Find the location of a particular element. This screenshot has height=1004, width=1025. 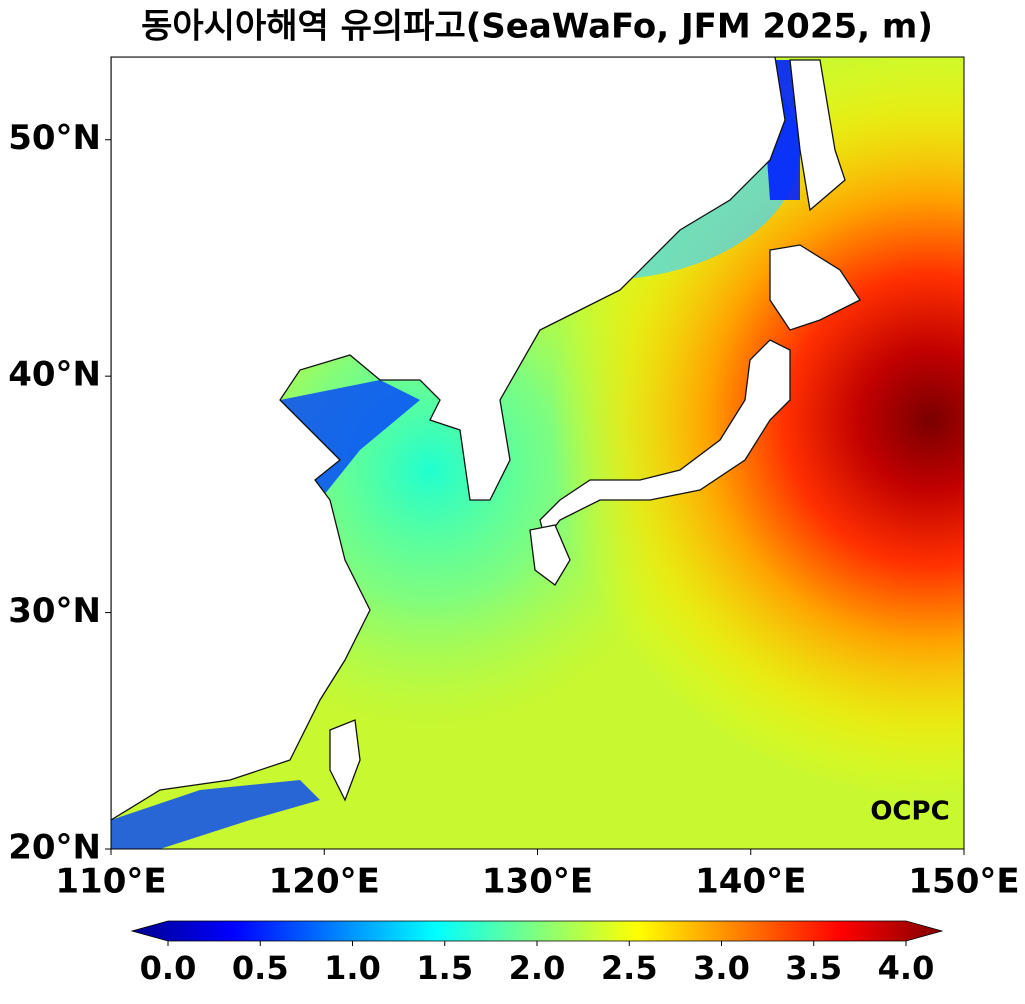

colorbar-tick-label: 3.0 is located at coordinates (721, 968).